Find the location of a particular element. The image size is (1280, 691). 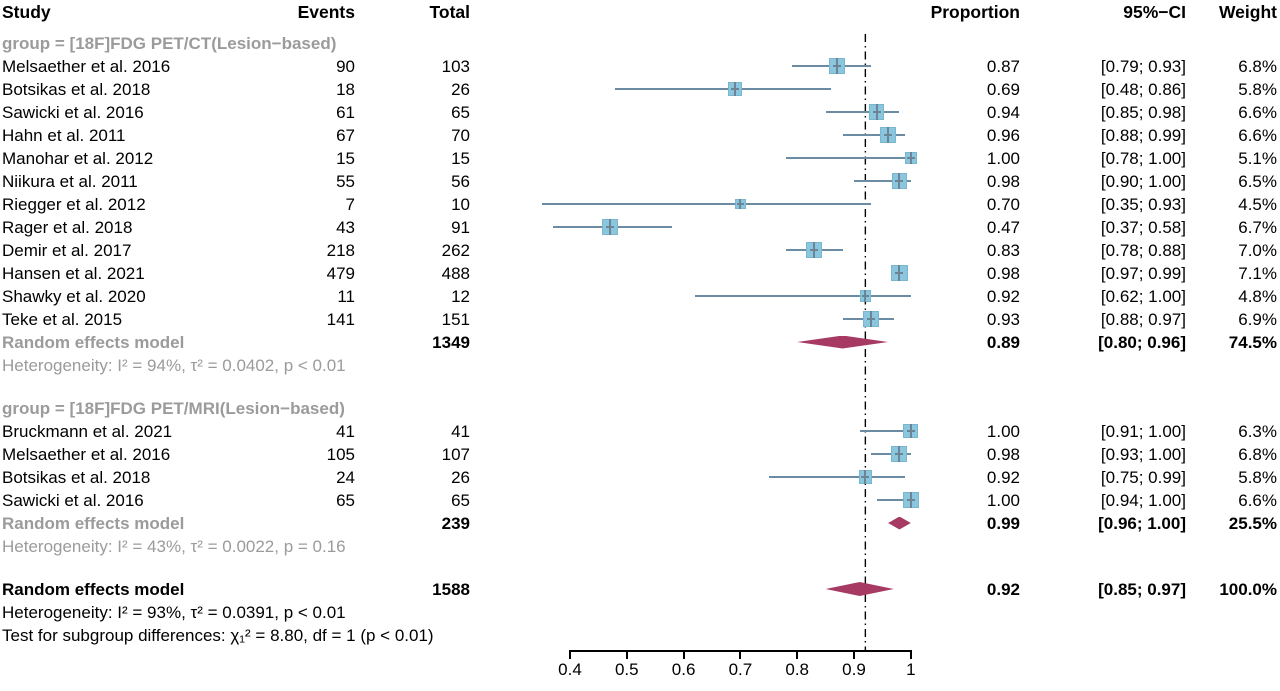

study-name: Hahn et al. 2011 is located at coordinates (64, 135).